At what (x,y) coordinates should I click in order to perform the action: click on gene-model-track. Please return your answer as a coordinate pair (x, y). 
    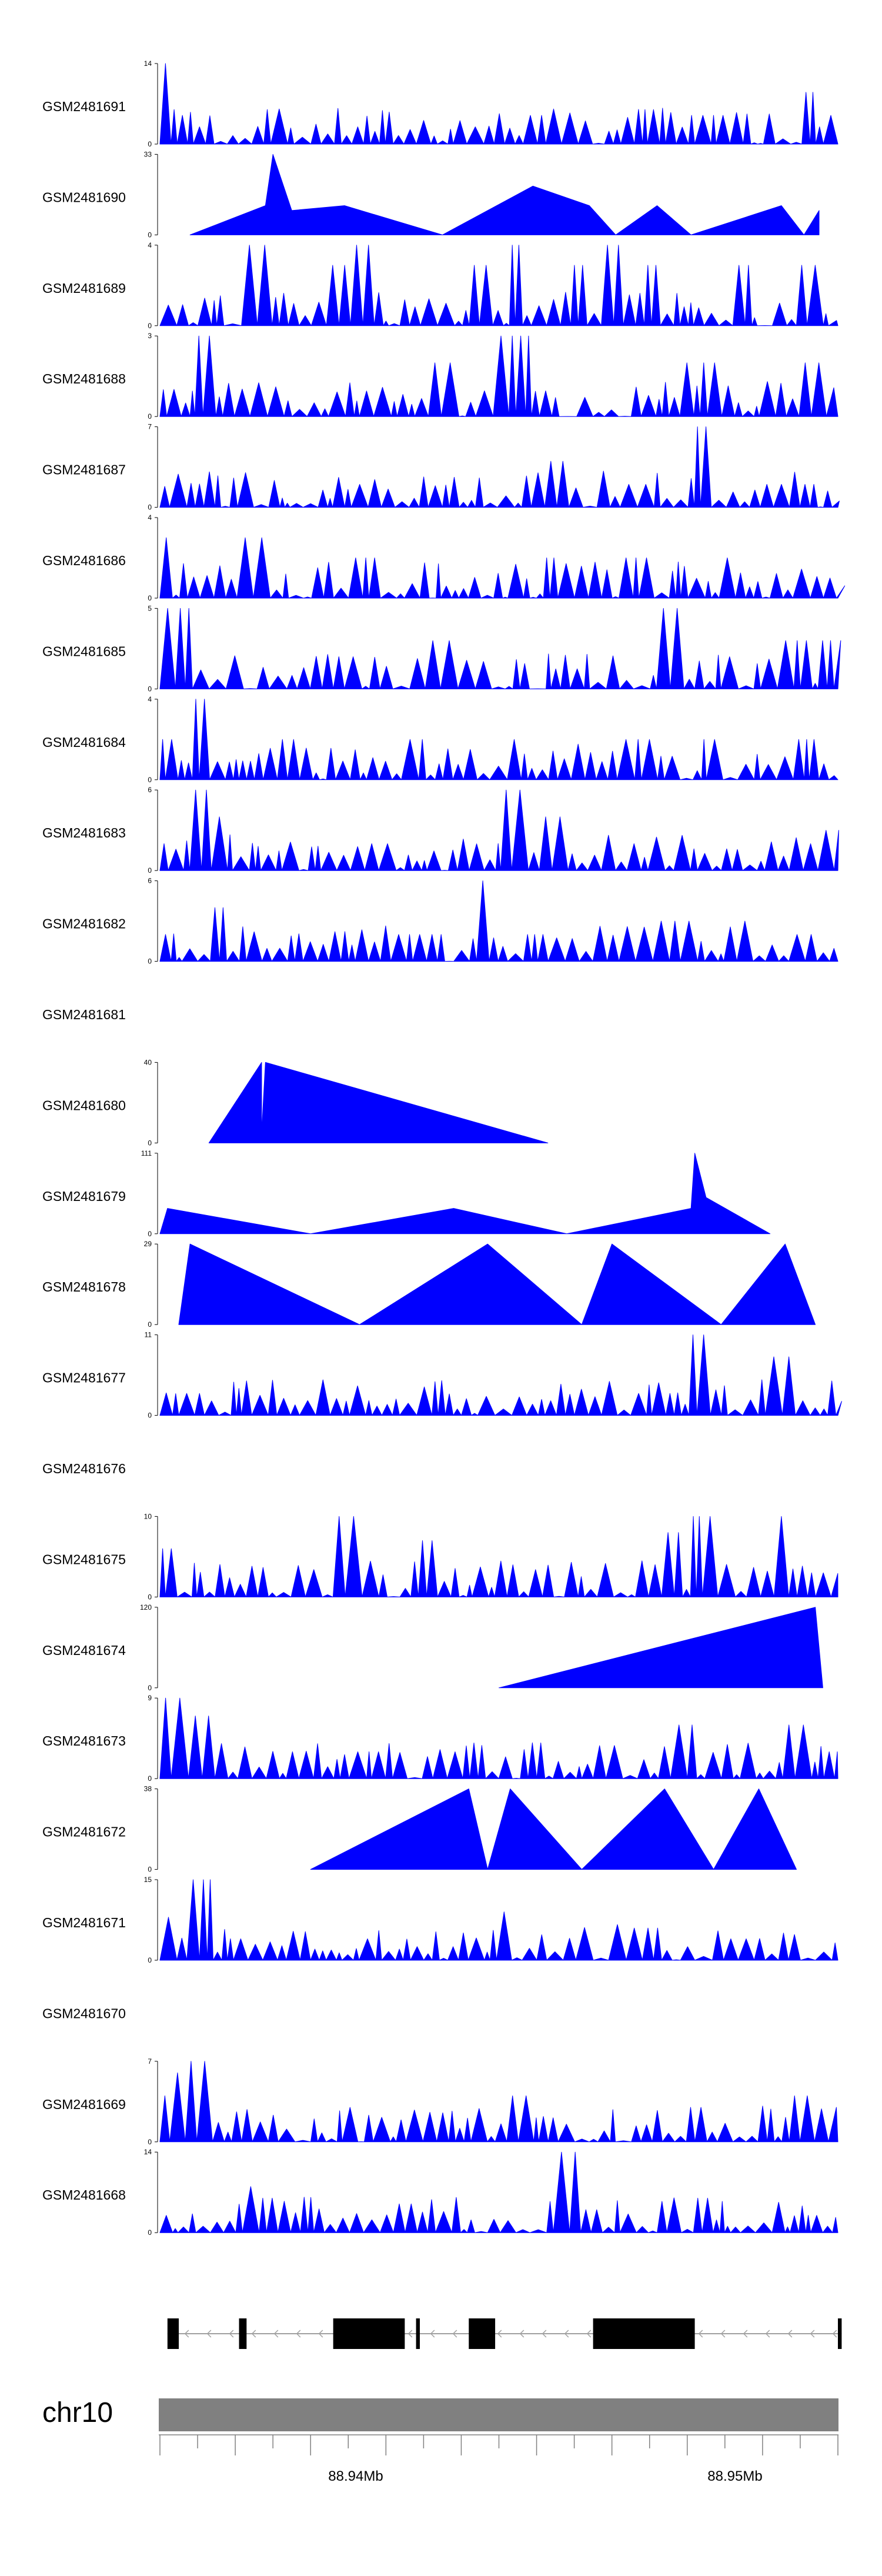
    Looking at the image, I should click on (504, 2333).